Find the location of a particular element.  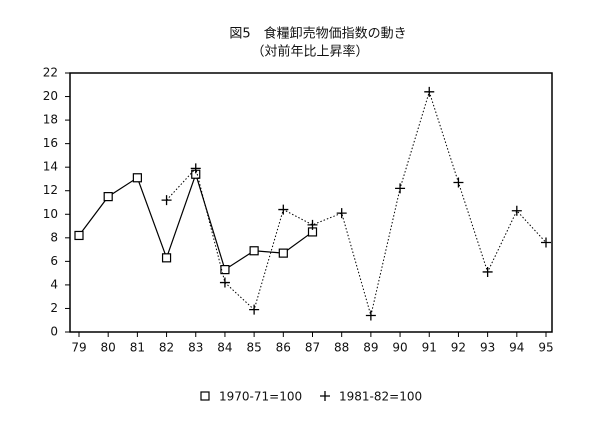

x-tick-label: 83 is located at coordinates (195, 348).